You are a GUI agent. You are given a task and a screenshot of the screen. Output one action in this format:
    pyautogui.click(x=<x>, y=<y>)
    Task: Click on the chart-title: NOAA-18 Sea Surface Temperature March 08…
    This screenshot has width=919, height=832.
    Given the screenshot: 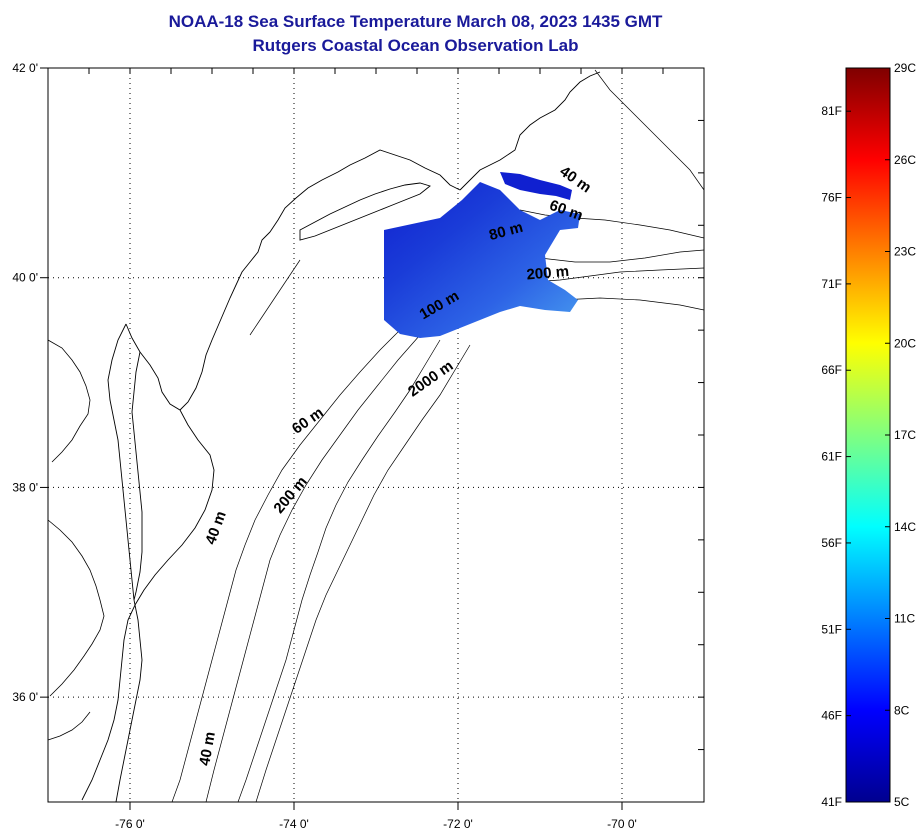 What is the action you would take?
    pyautogui.click(x=415, y=21)
    